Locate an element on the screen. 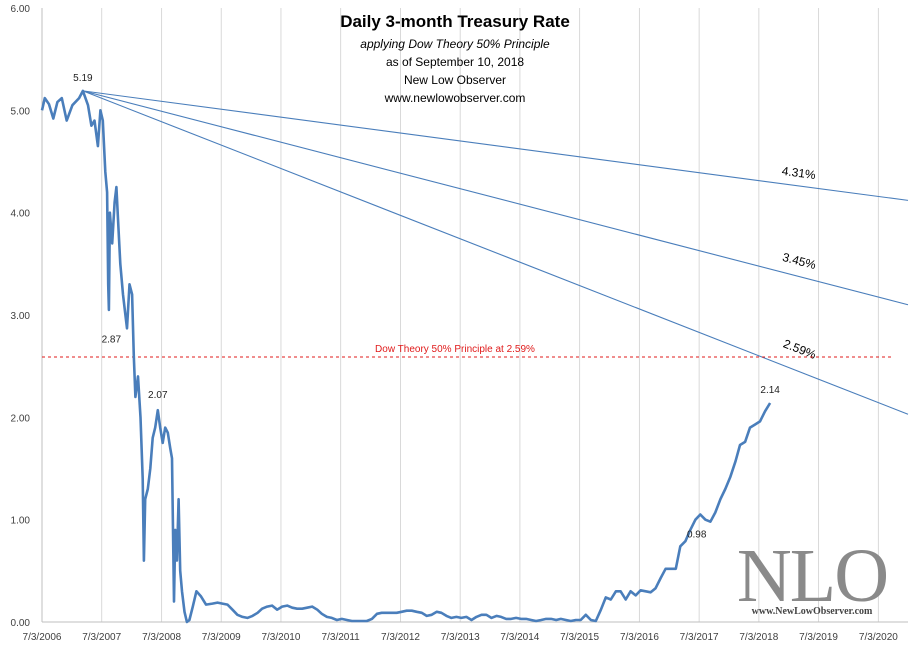  reference-line: Dow Theory 50% Principle at 2.59% is located at coordinates (468, 351).